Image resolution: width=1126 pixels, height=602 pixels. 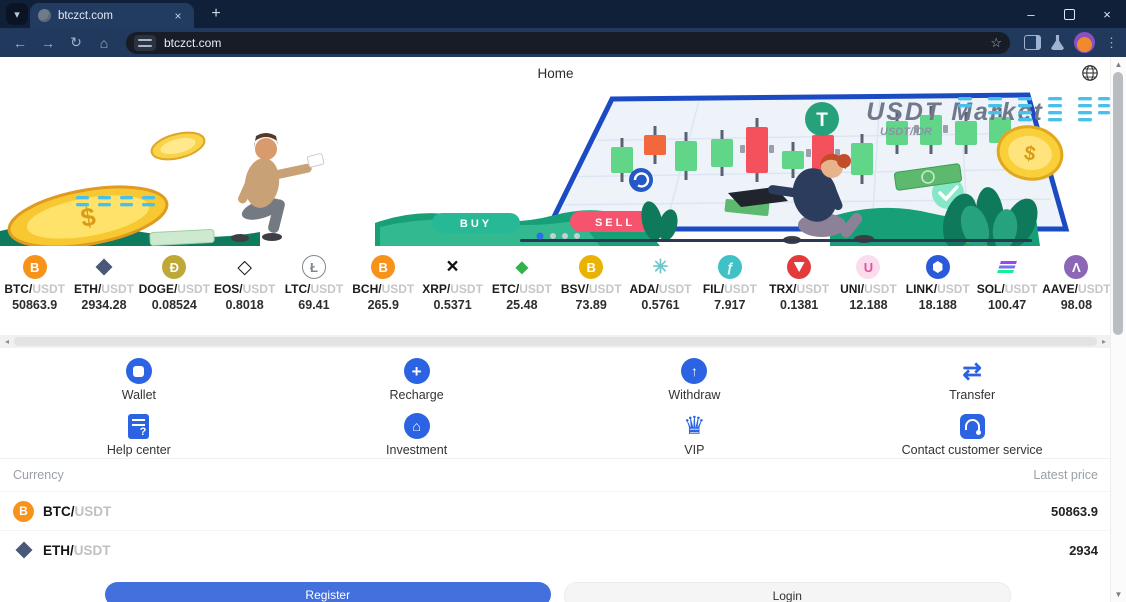 What do you see at coordinates (868, 283) in the screenshot?
I see `ticker-item-uni: U UNI/USDT 12.188` at bounding box center [868, 283].